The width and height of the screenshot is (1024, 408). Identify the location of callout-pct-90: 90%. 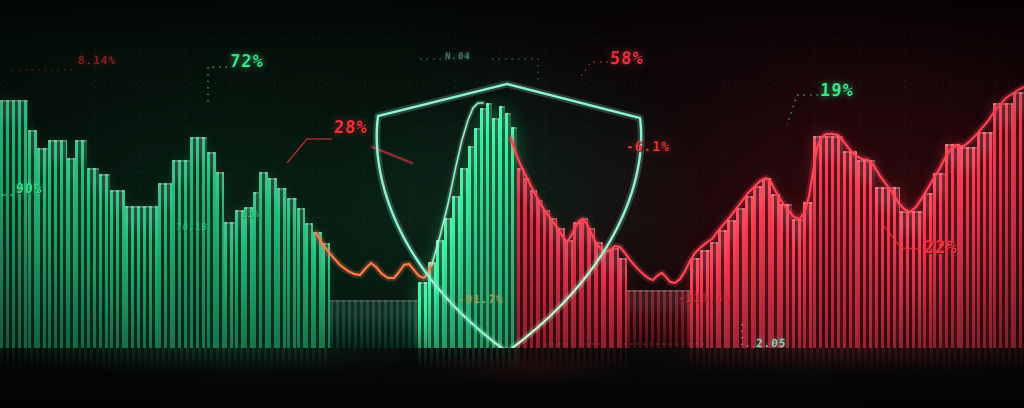
(29, 189).